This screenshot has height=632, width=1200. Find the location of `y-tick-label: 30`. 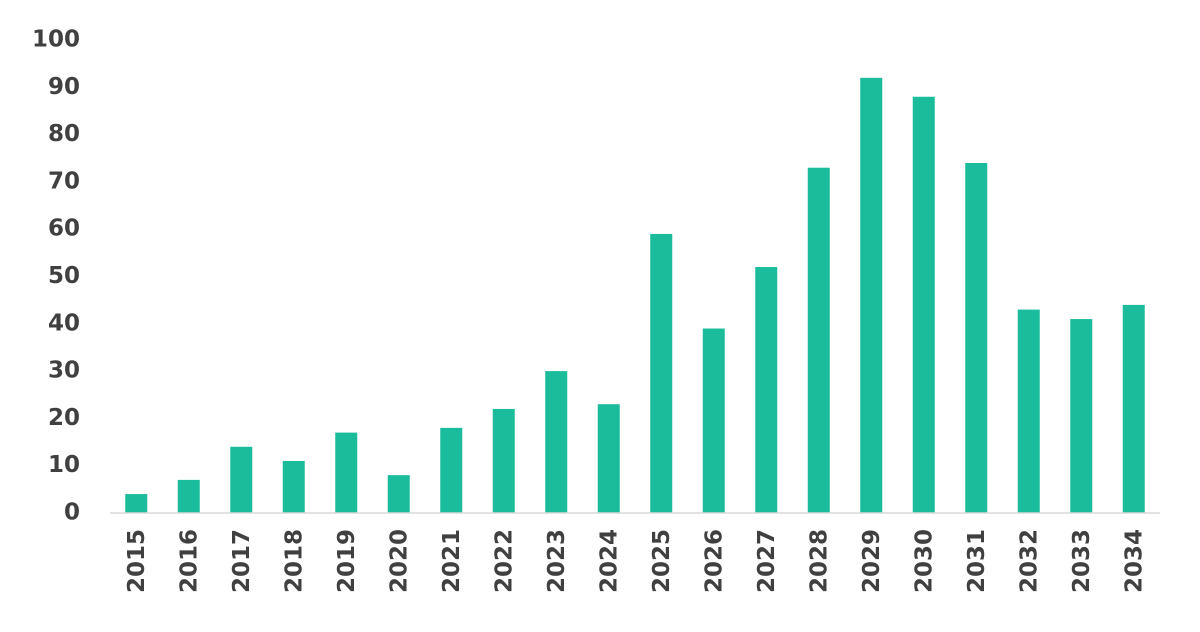

y-tick-label: 30 is located at coordinates (64, 371).